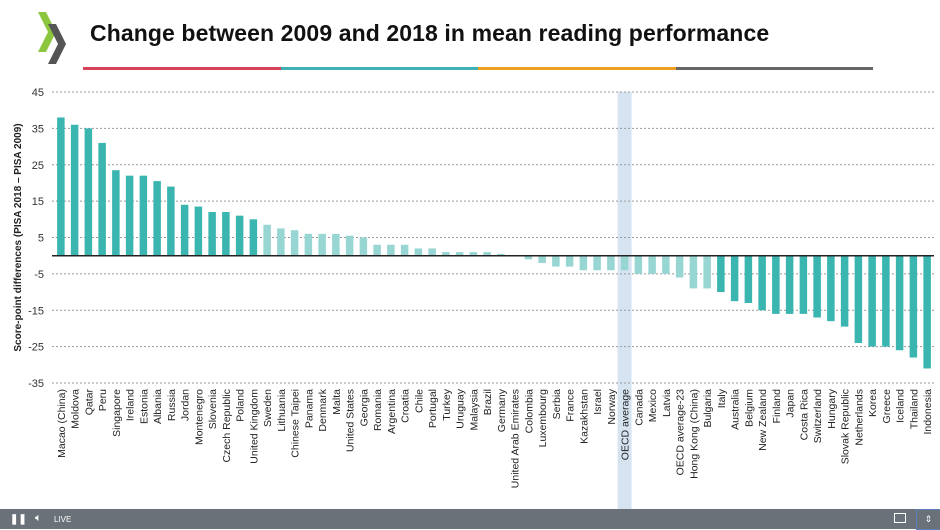 This screenshot has width=940, height=530. Describe the element at coordinates (569, 261) in the screenshot. I see `bar-france` at that location.